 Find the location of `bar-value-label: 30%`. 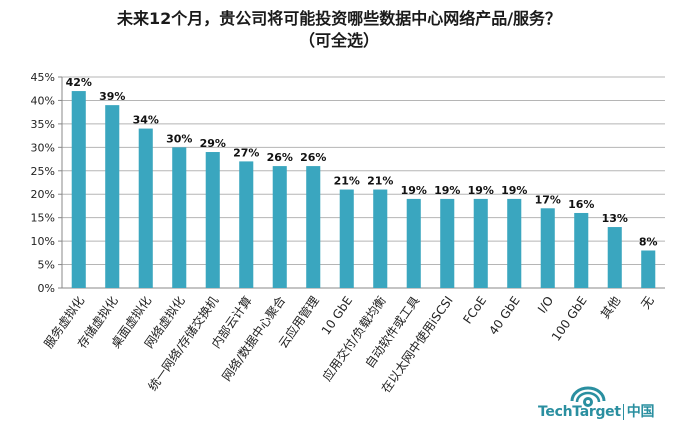

bar-value-label: 30% is located at coordinates (179, 138).